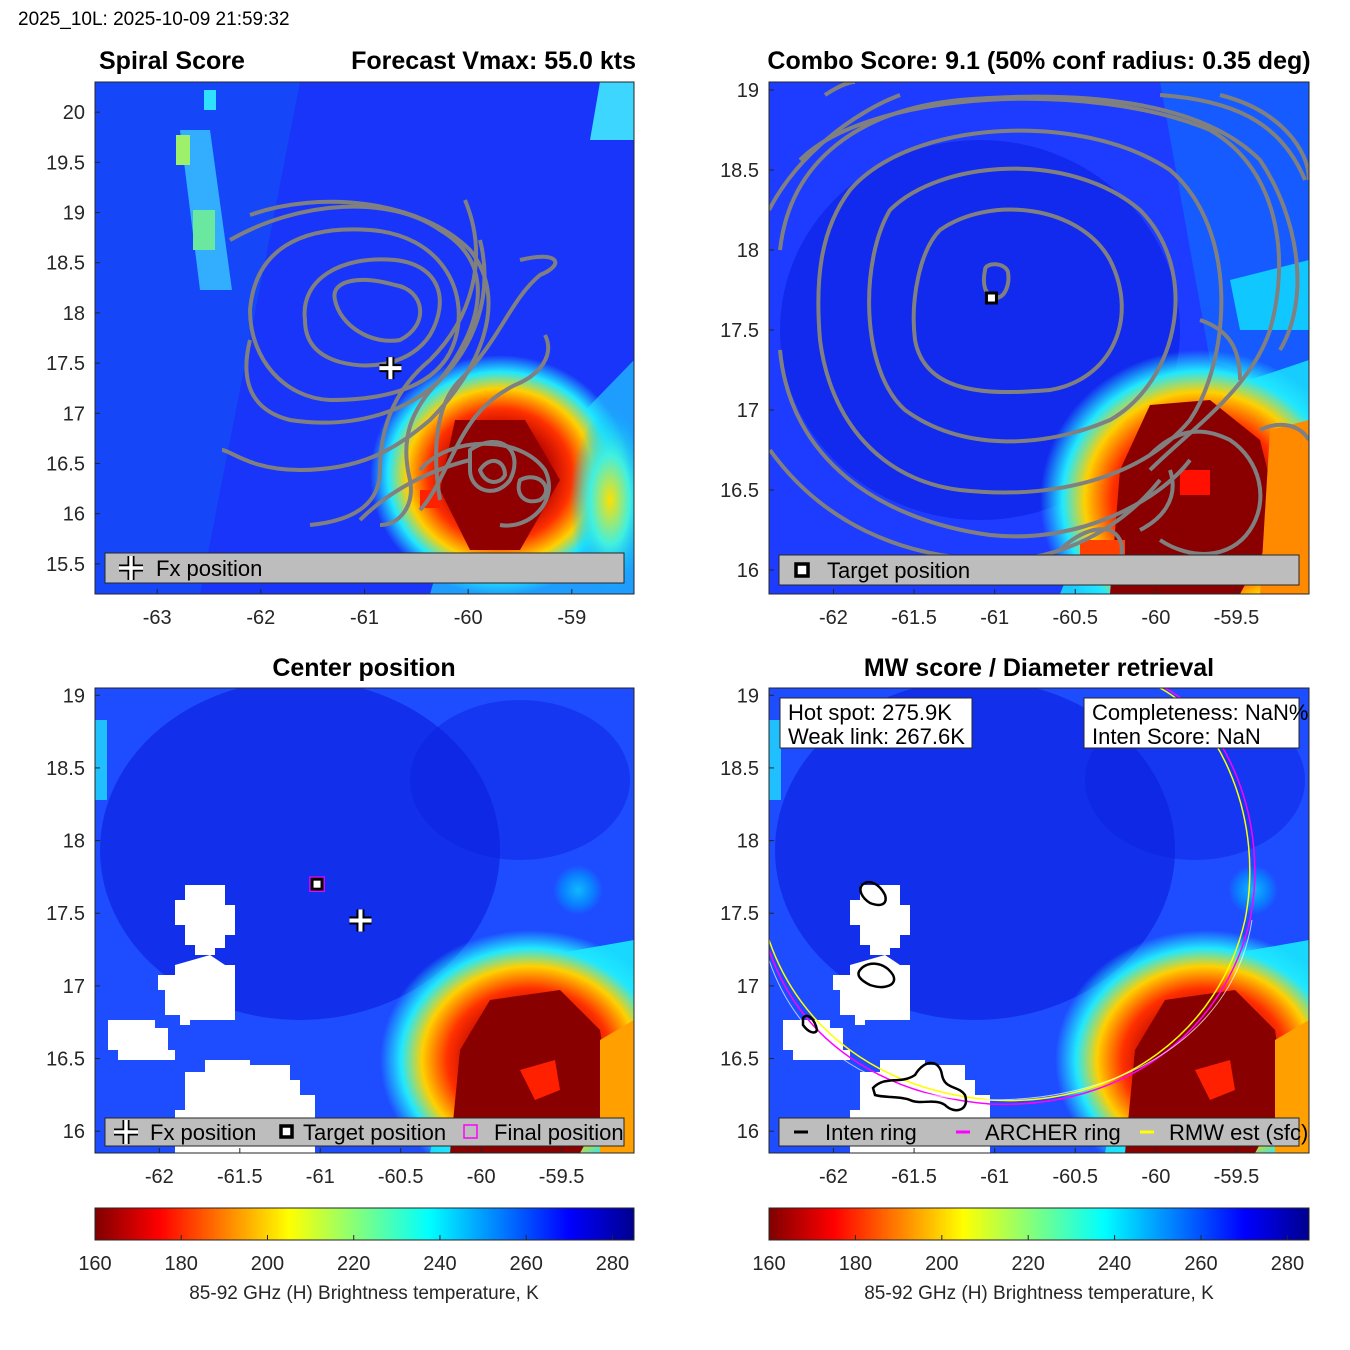 Image resolution: width=1350 pixels, height=1350 pixels. Describe the element at coordinates (802, 570) in the screenshot. I see `square-icon` at that location.